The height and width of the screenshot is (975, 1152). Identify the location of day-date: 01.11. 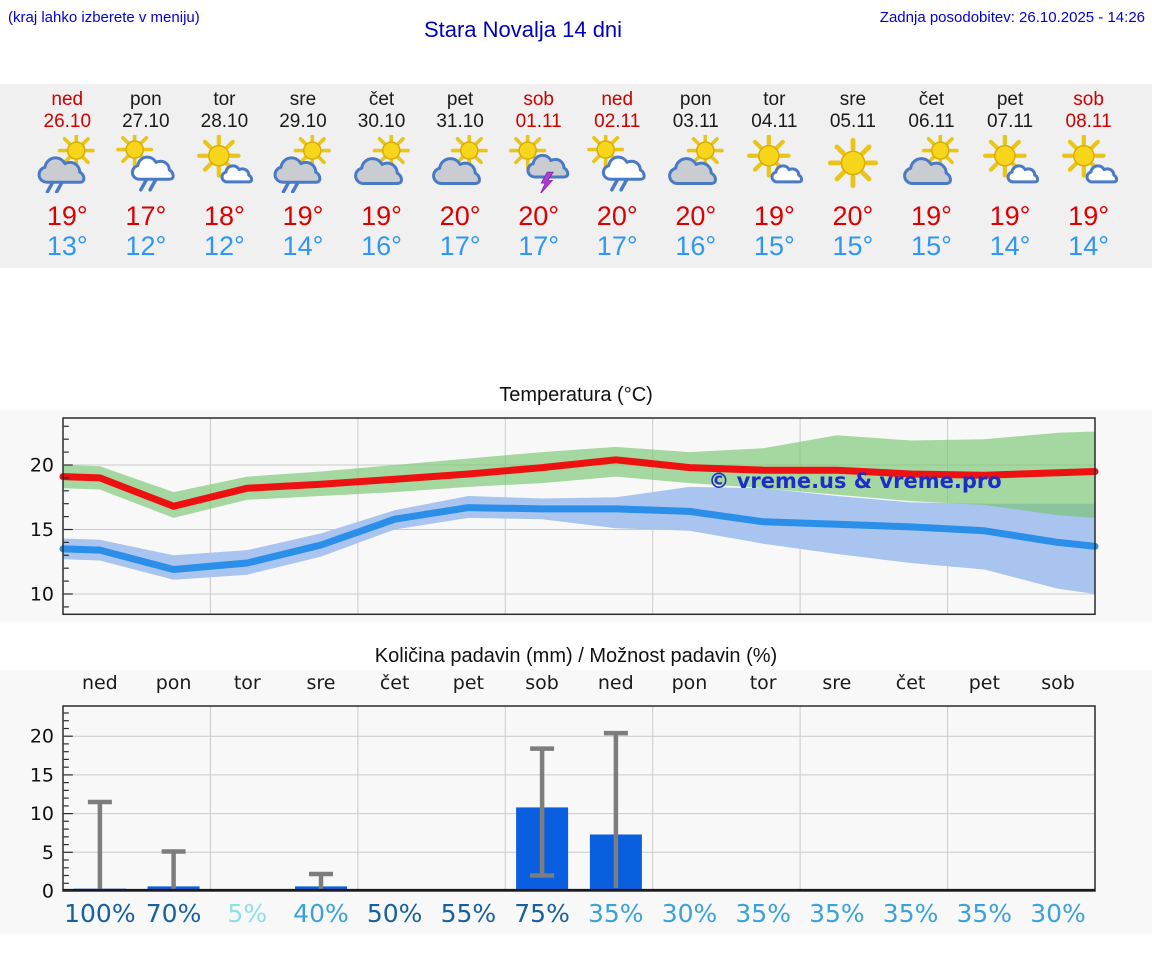
(538, 121).